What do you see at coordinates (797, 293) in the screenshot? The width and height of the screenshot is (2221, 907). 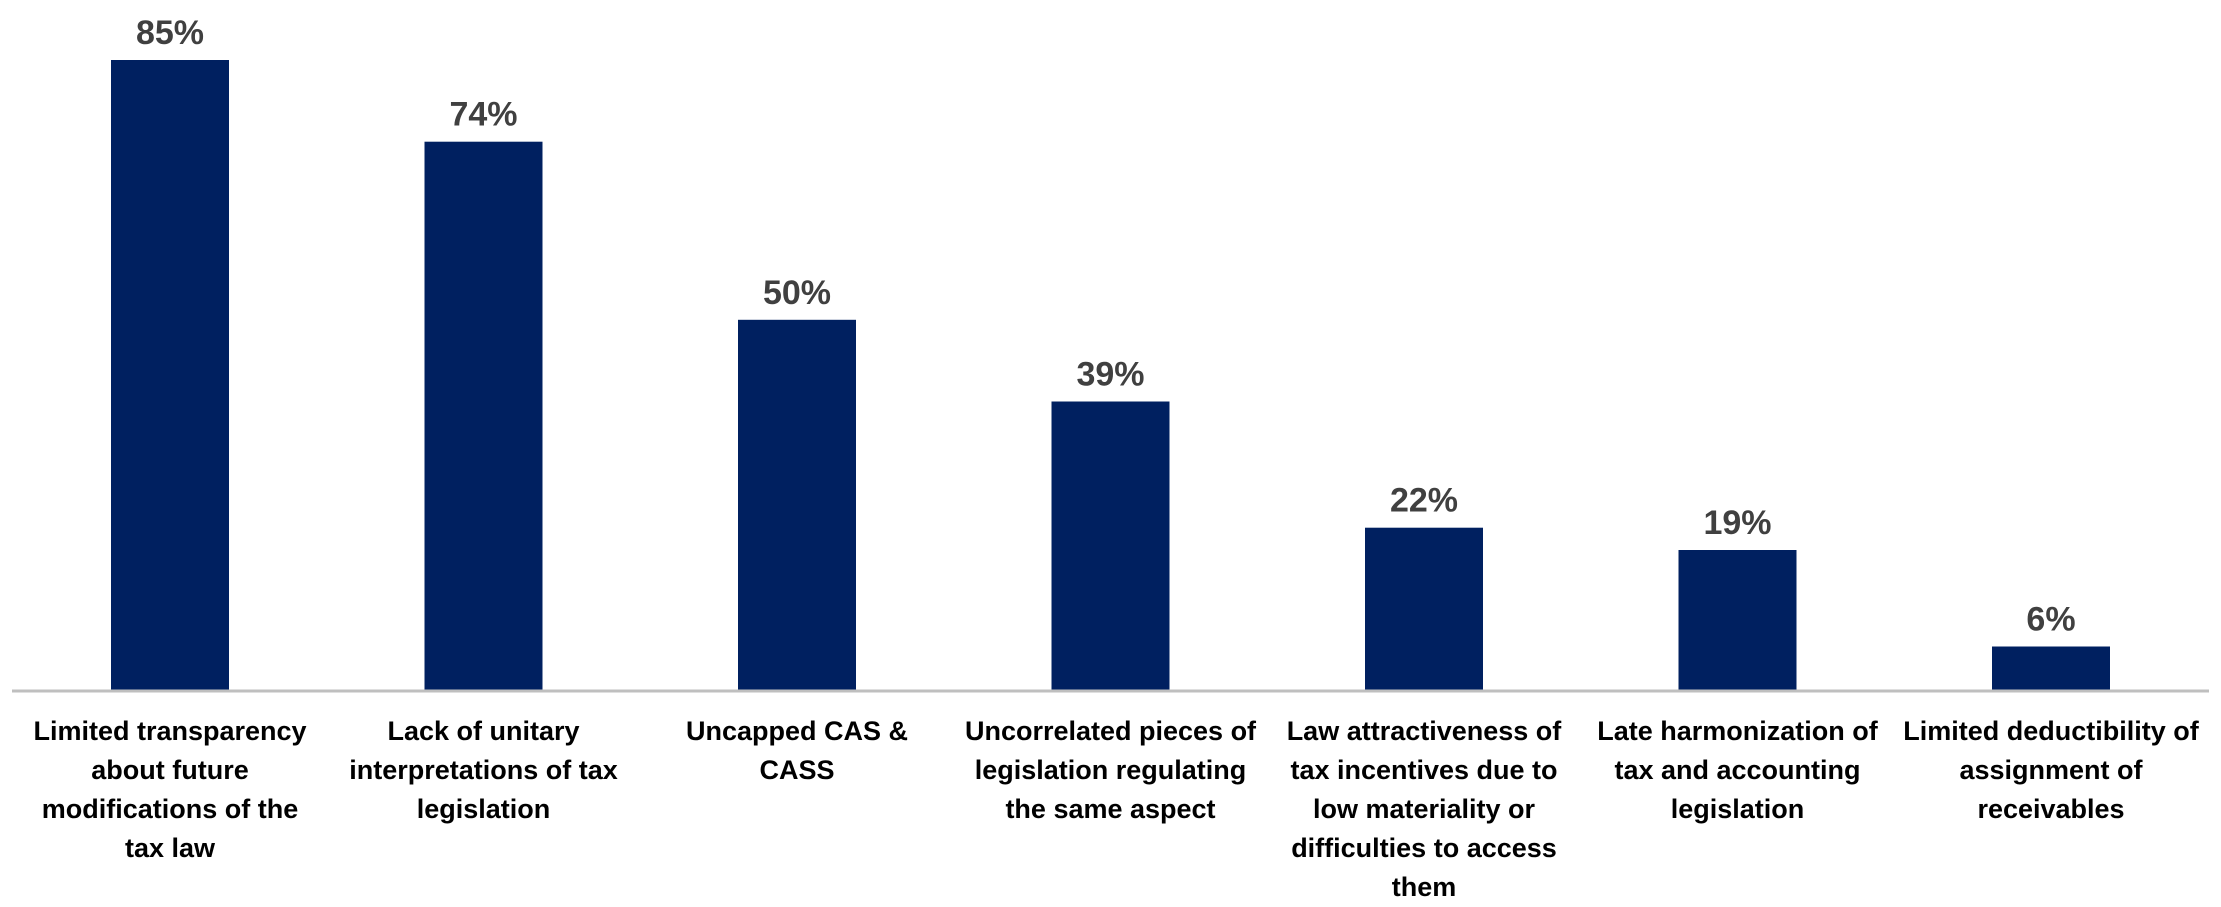 I see `data-label-3: 50%` at bounding box center [797, 293].